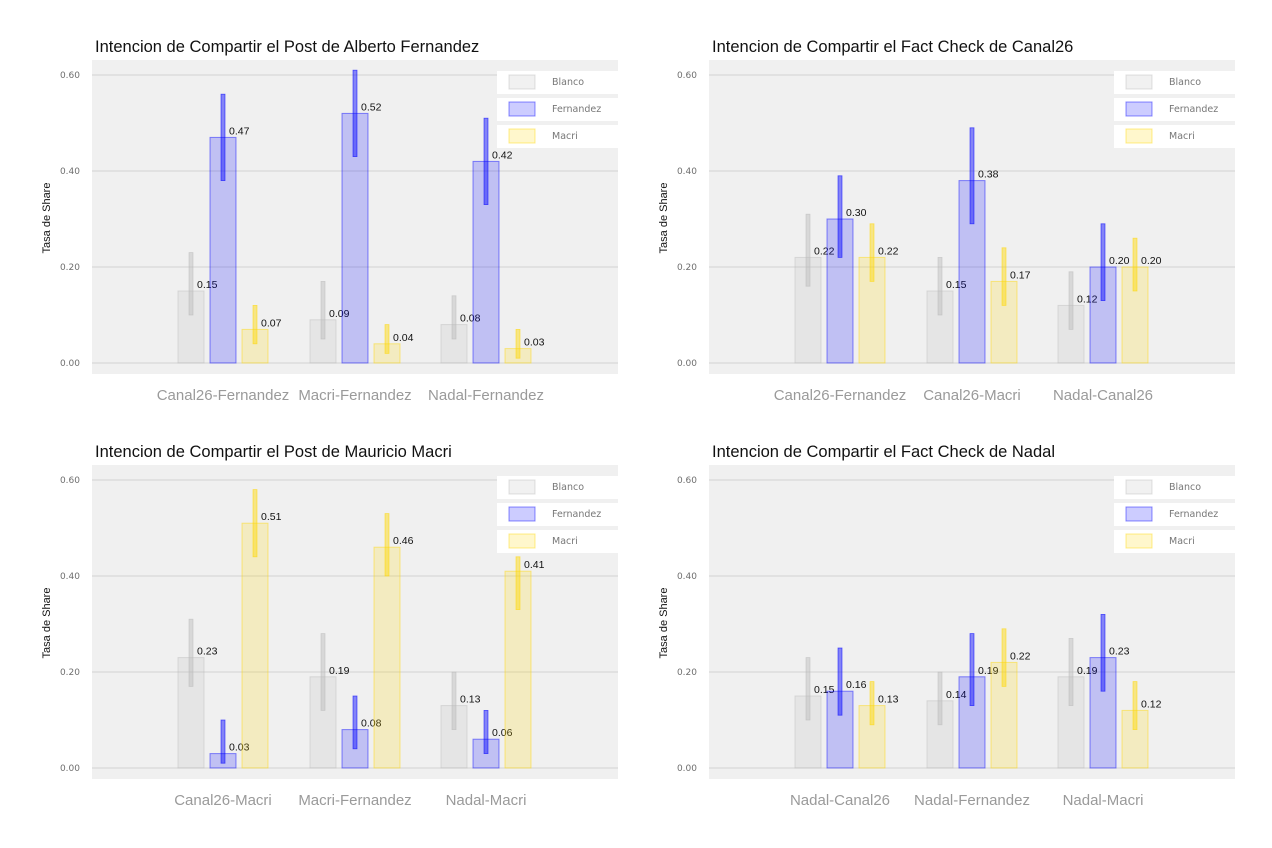 Image resolution: width=1272 pixels, height=848 pixels. I want to click on data-label: 0.07, so click(271, 323).